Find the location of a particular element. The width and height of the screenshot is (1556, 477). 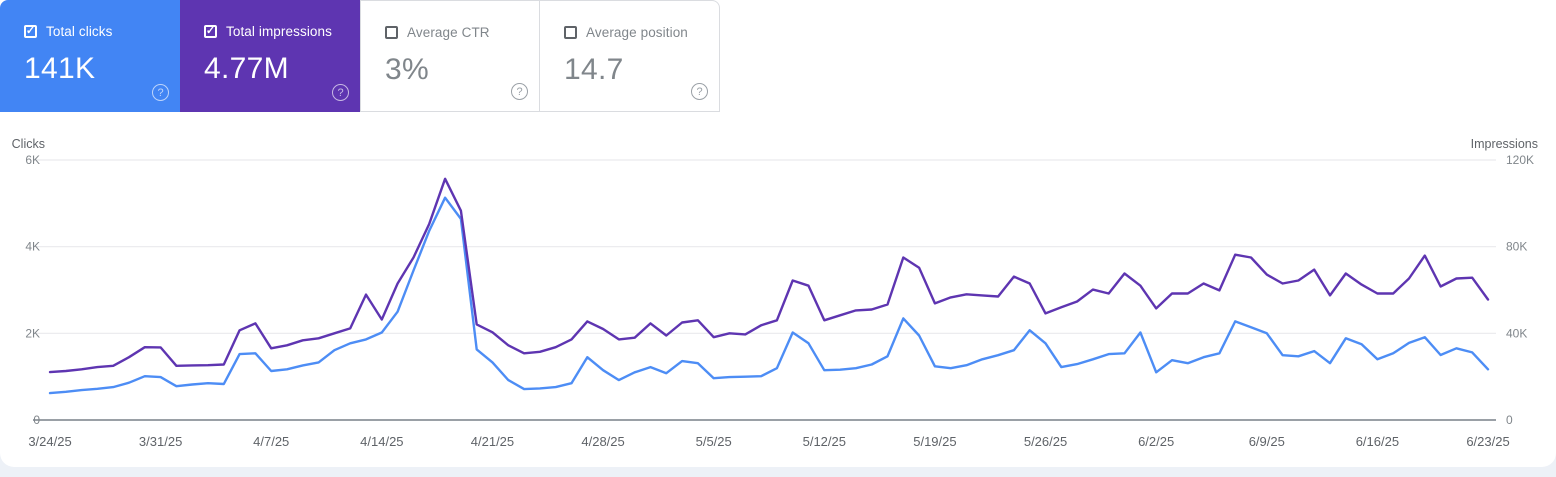

metric-card-average-ctr: Average CTR 3% ? is located at coordinates (450, 56).